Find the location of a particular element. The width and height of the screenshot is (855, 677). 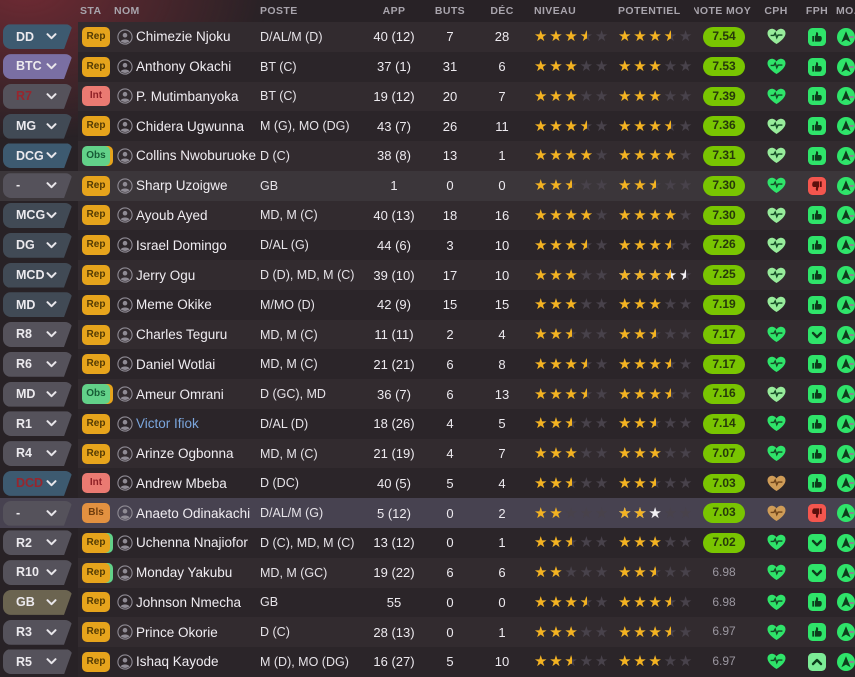

position-selector: DCD is located at coordinates (38, 483).